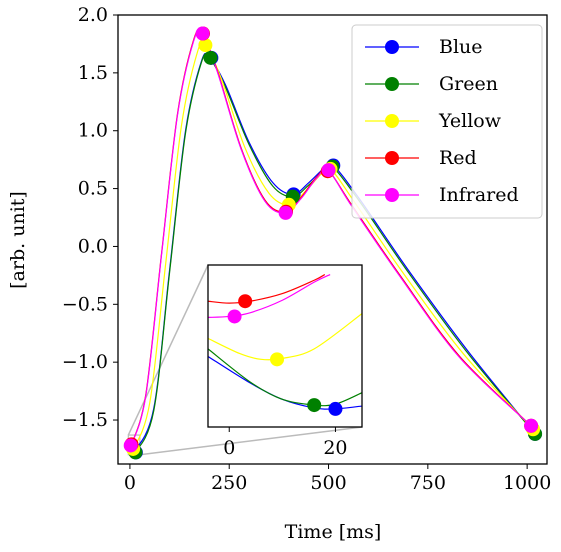 The height and width of the screenshot is (552, 561). I want to click on inset-plot: 0 20, so click(285, 361).